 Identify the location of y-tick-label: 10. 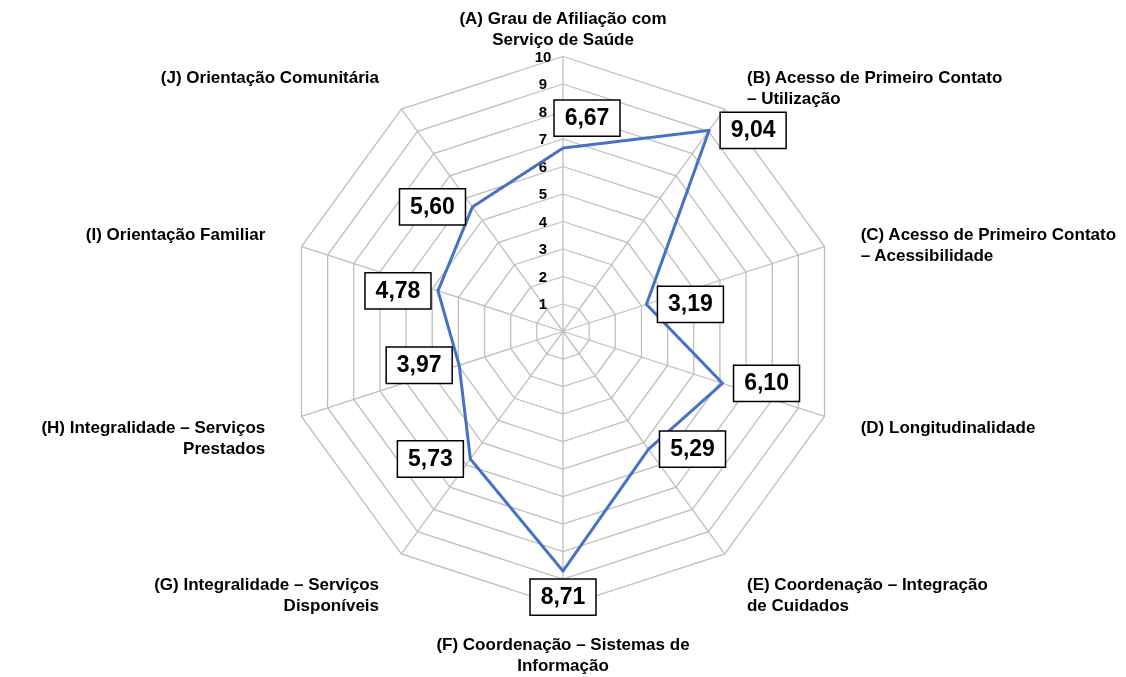
(543, 56).